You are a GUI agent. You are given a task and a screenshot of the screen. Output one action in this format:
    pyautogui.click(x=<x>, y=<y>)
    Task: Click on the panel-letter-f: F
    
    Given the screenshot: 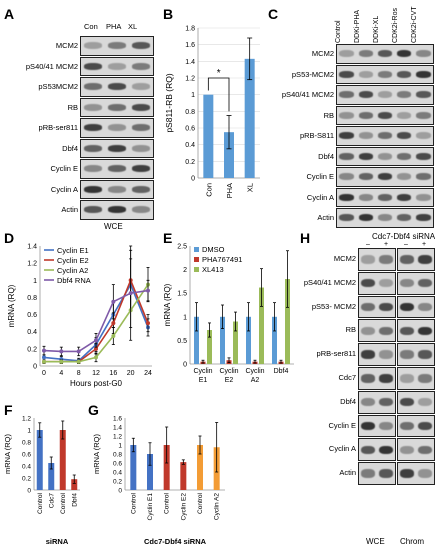 What is the action you would take?
    pyautogui.click(x=8, y=410)
    